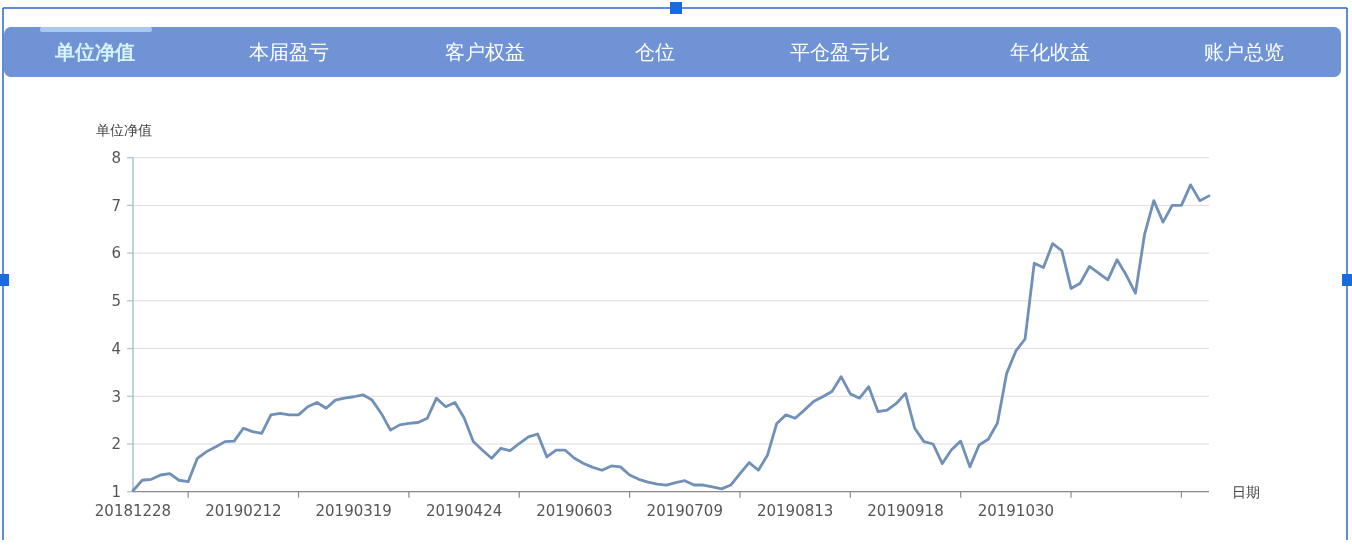 Image resolution: width=1352 pixels, height=548 pixels. What do you see at coordinates (840, 52) in the screenshot?
I see `text: 平仓盈亏比` at bounding box center [840, 52].